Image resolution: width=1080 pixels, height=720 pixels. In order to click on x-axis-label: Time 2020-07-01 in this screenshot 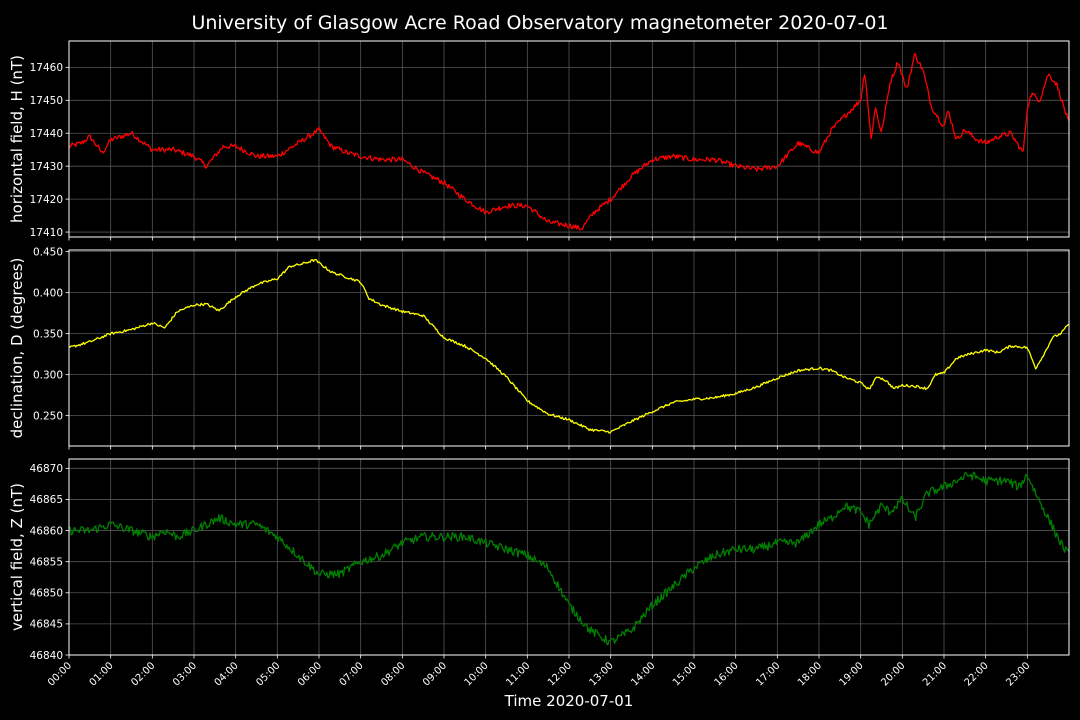, I will do `click(569, 701)`.